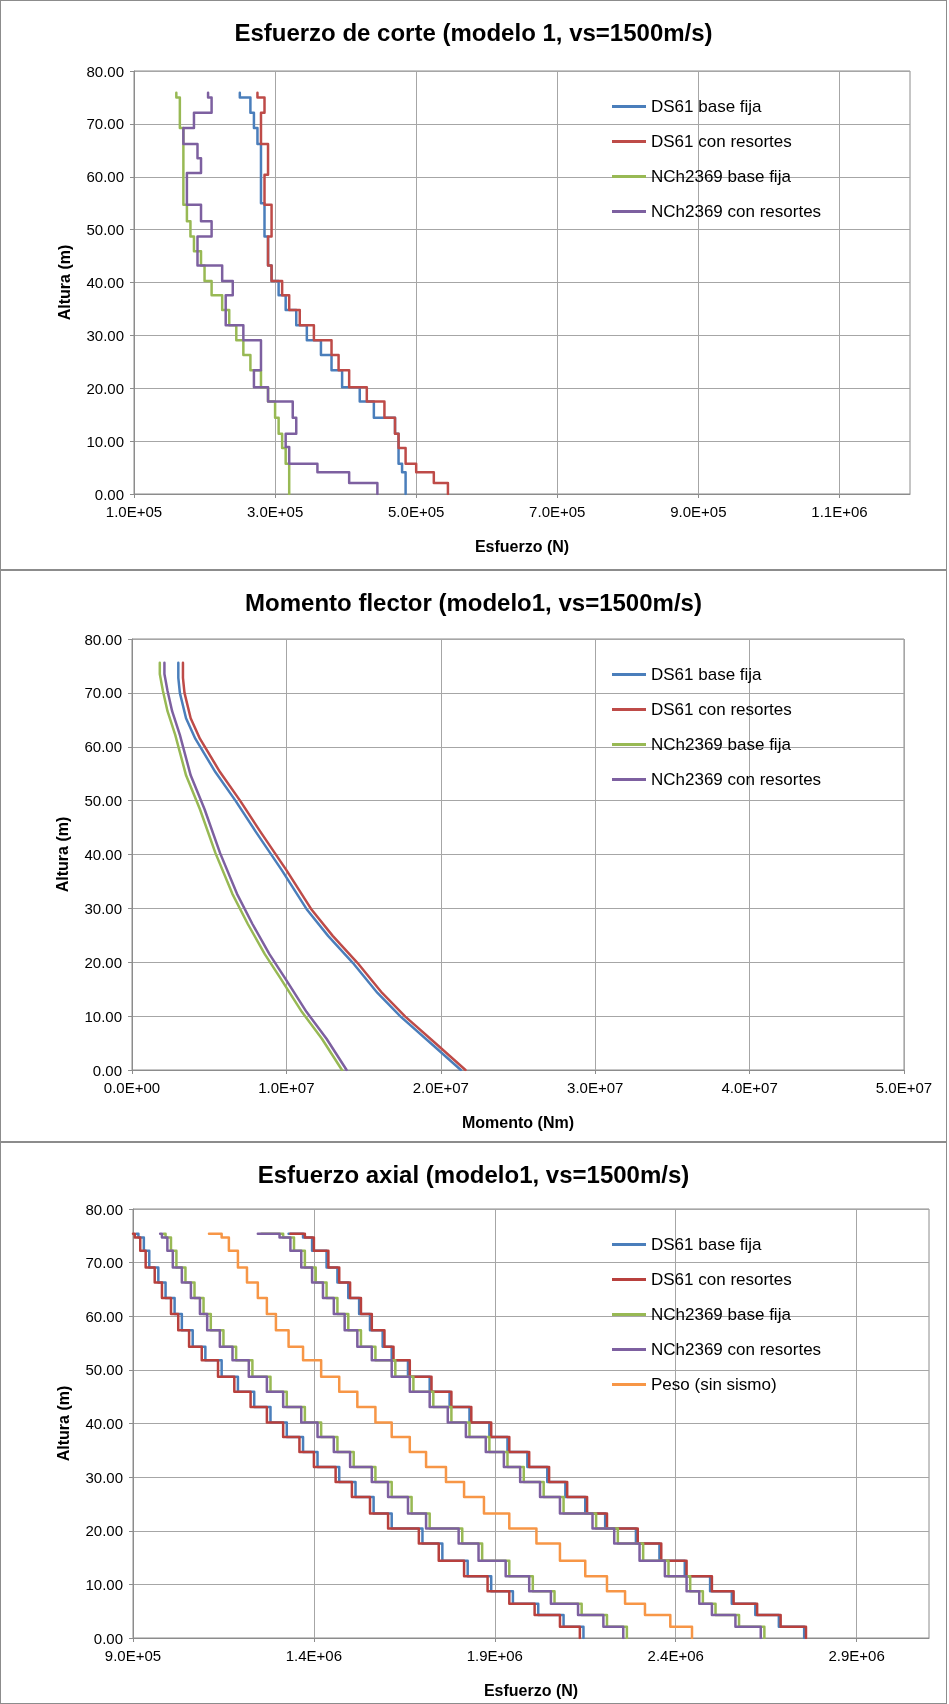 This screenshot has height=1704, width=949. I want to click on x-tick-label: 7.0E+05, so click(557, 511).